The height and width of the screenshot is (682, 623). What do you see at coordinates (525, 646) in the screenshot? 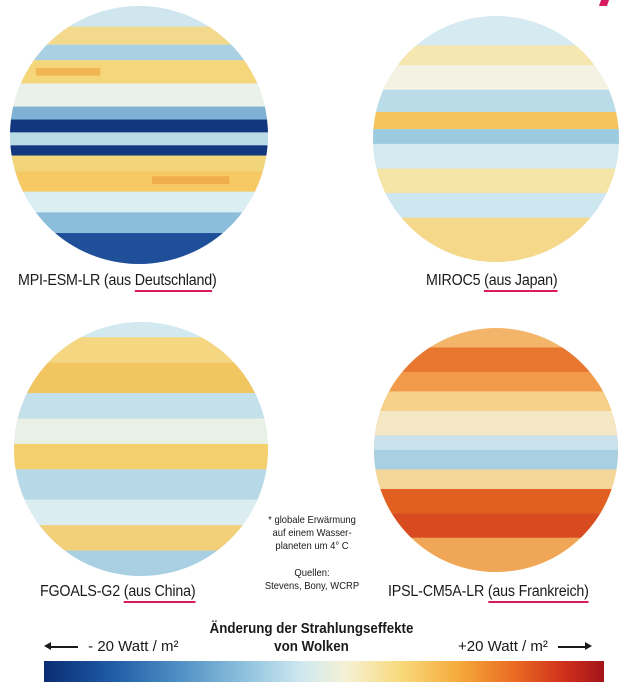
I see `legend-max-label: +20 Watt / m²` at bounding box center [525, 646].